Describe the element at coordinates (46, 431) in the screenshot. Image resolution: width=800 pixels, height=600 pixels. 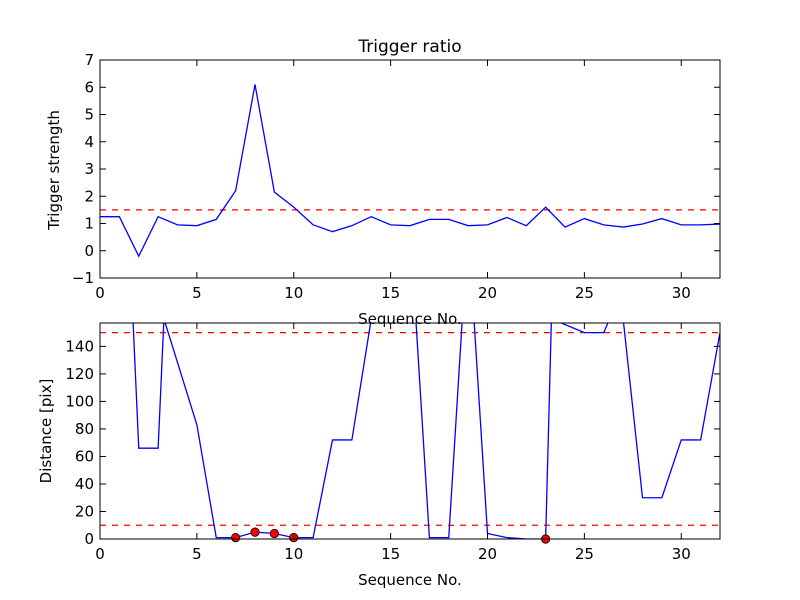
I see `y-axis-label: Distance [pix]` at that location.